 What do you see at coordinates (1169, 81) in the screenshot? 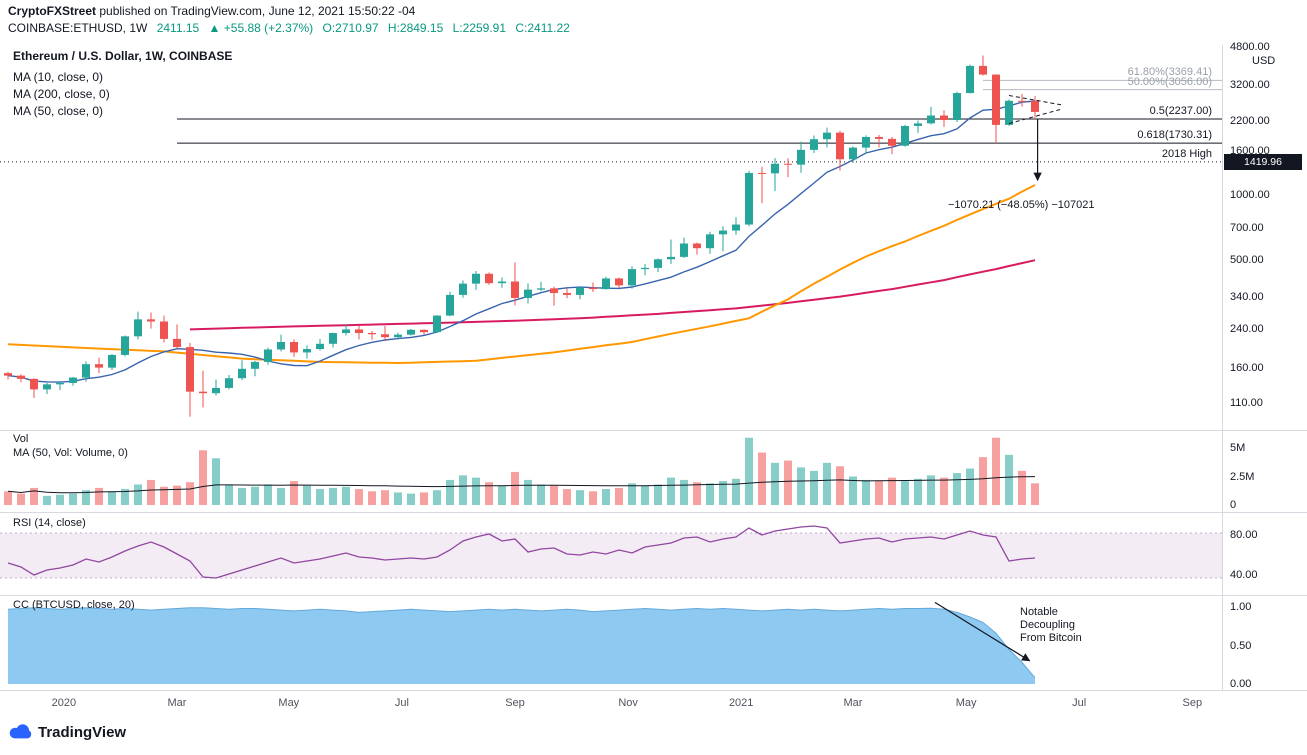
I see `fib-retracement-label: 50.00%(3056.00)` at bounding box center [1169, 81].